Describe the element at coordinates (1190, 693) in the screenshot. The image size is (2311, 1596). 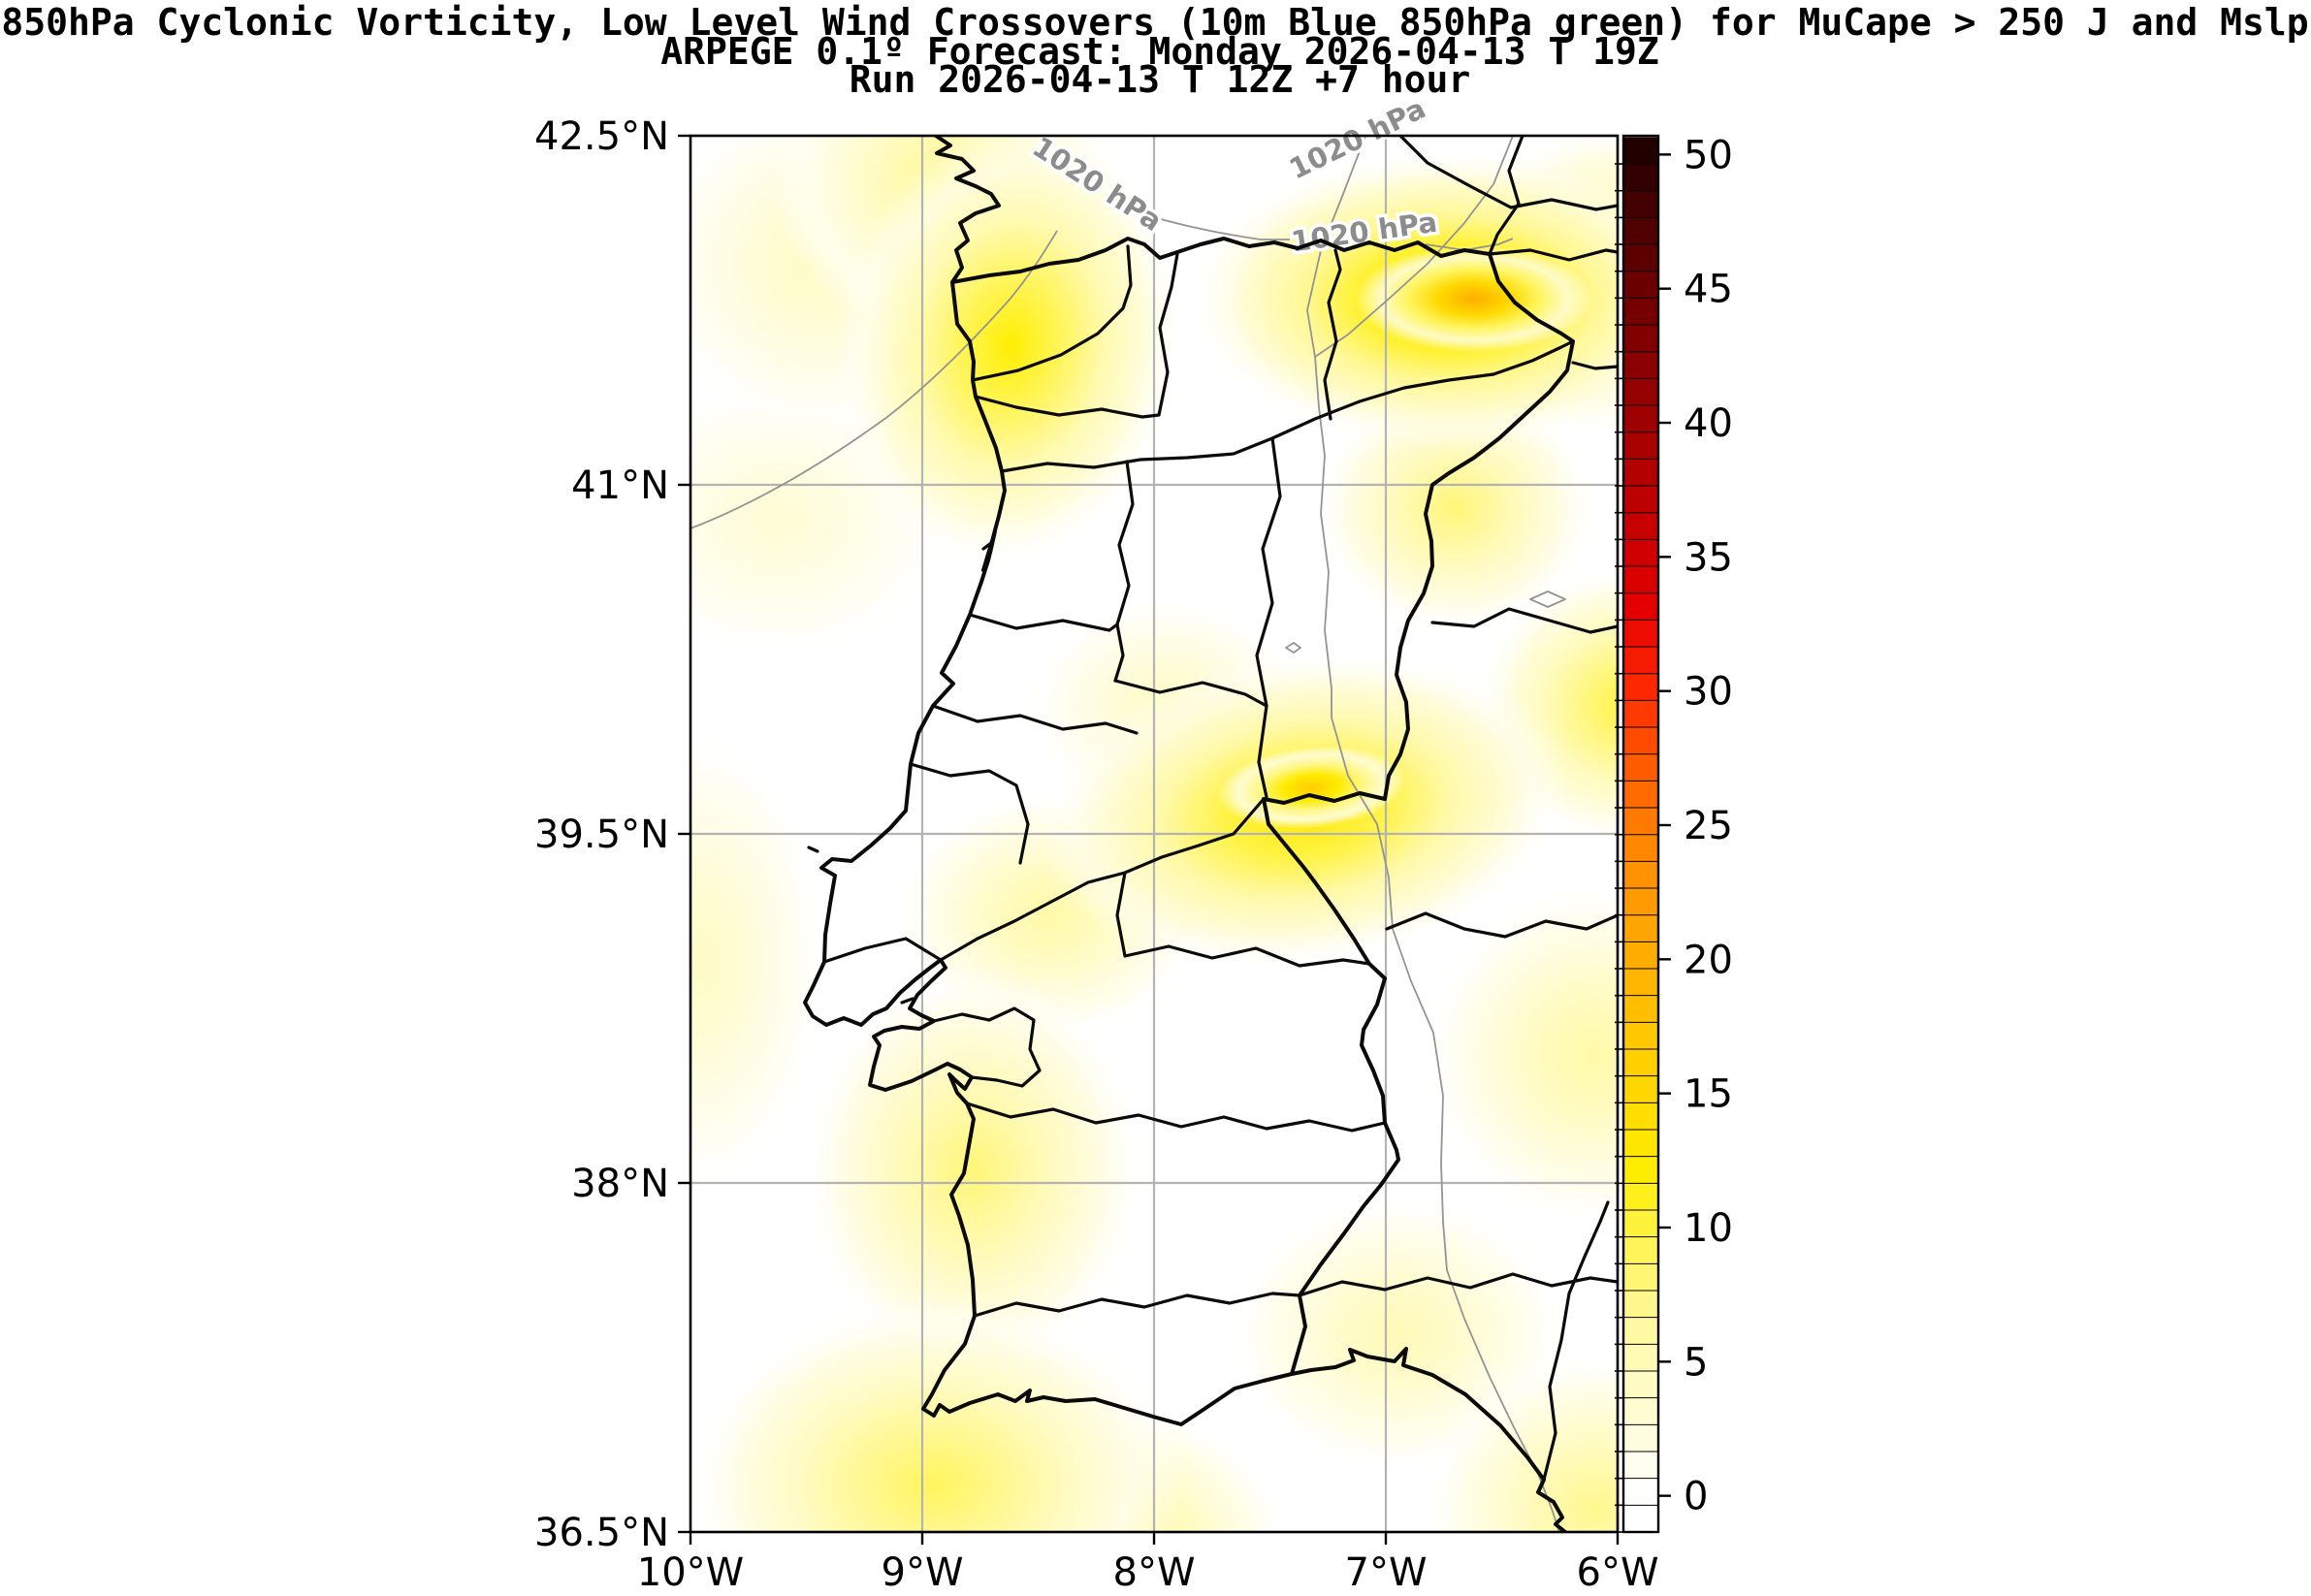
I see `district-coimbra-castelobranco` at that location.